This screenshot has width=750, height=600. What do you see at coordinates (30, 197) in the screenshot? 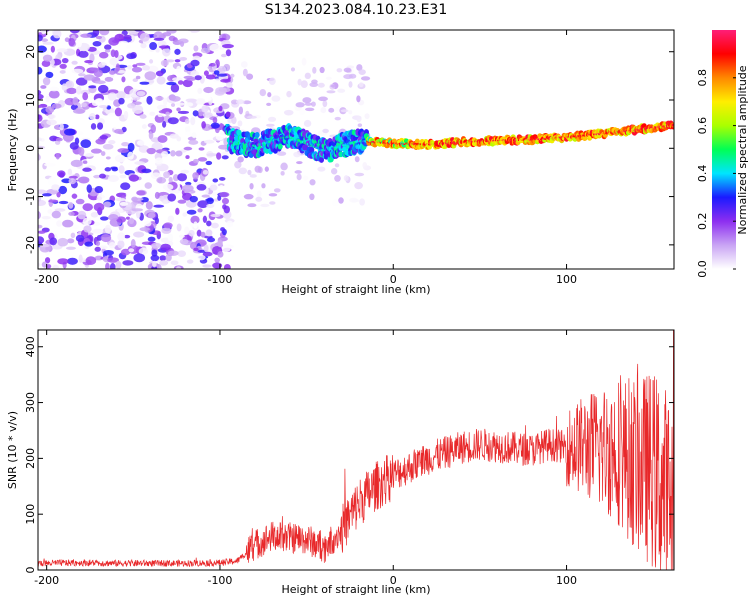
I see `y-tick-label: -10` at bounding box center [30, 197].